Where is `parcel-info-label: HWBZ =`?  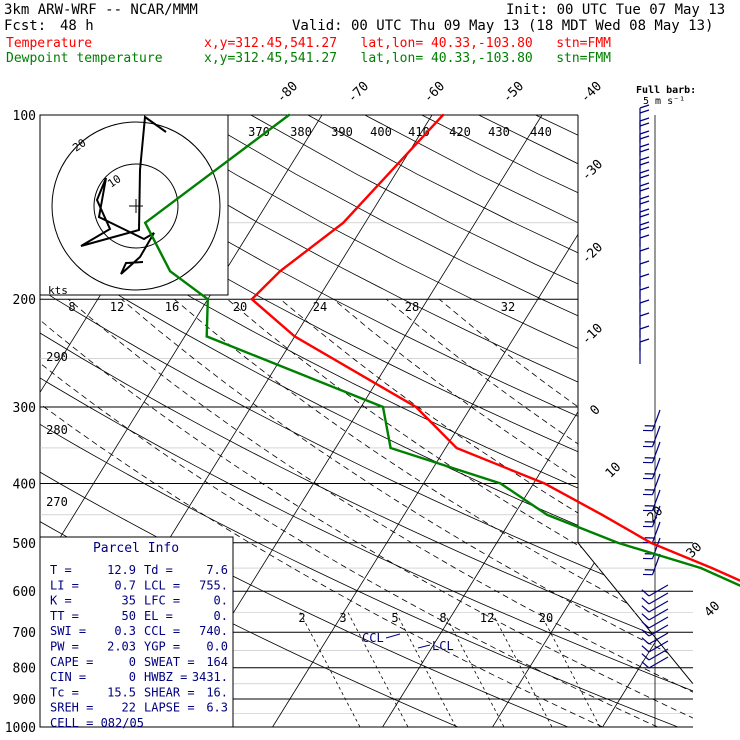
parcel-info-label: HWBZ = is located at coordinates (165, 677).